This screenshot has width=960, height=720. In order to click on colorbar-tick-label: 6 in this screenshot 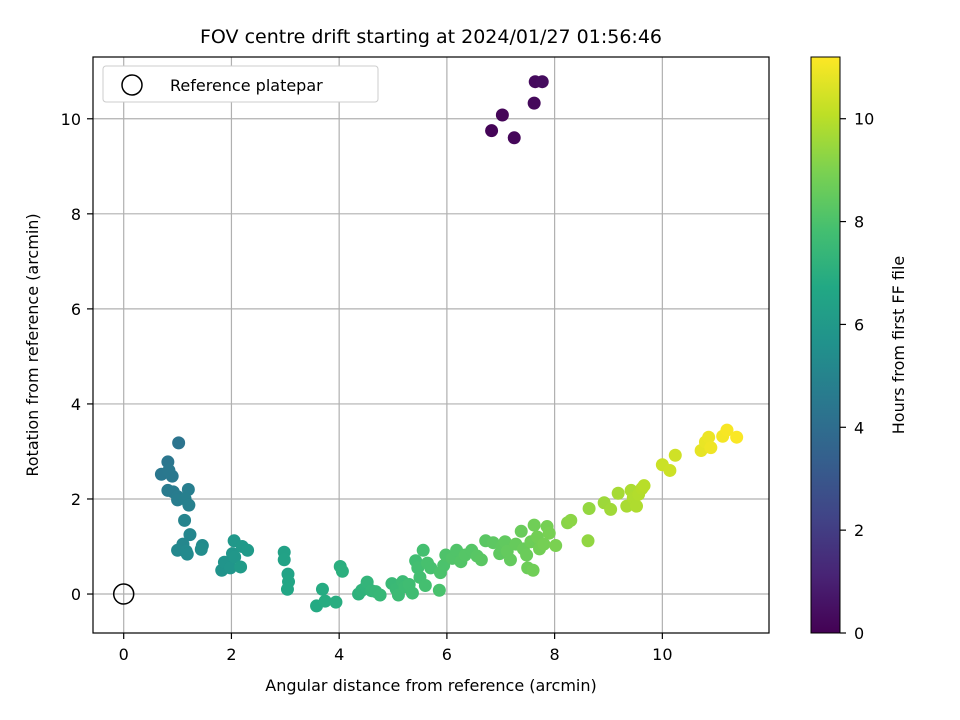, I will do `click(859, 324)`.